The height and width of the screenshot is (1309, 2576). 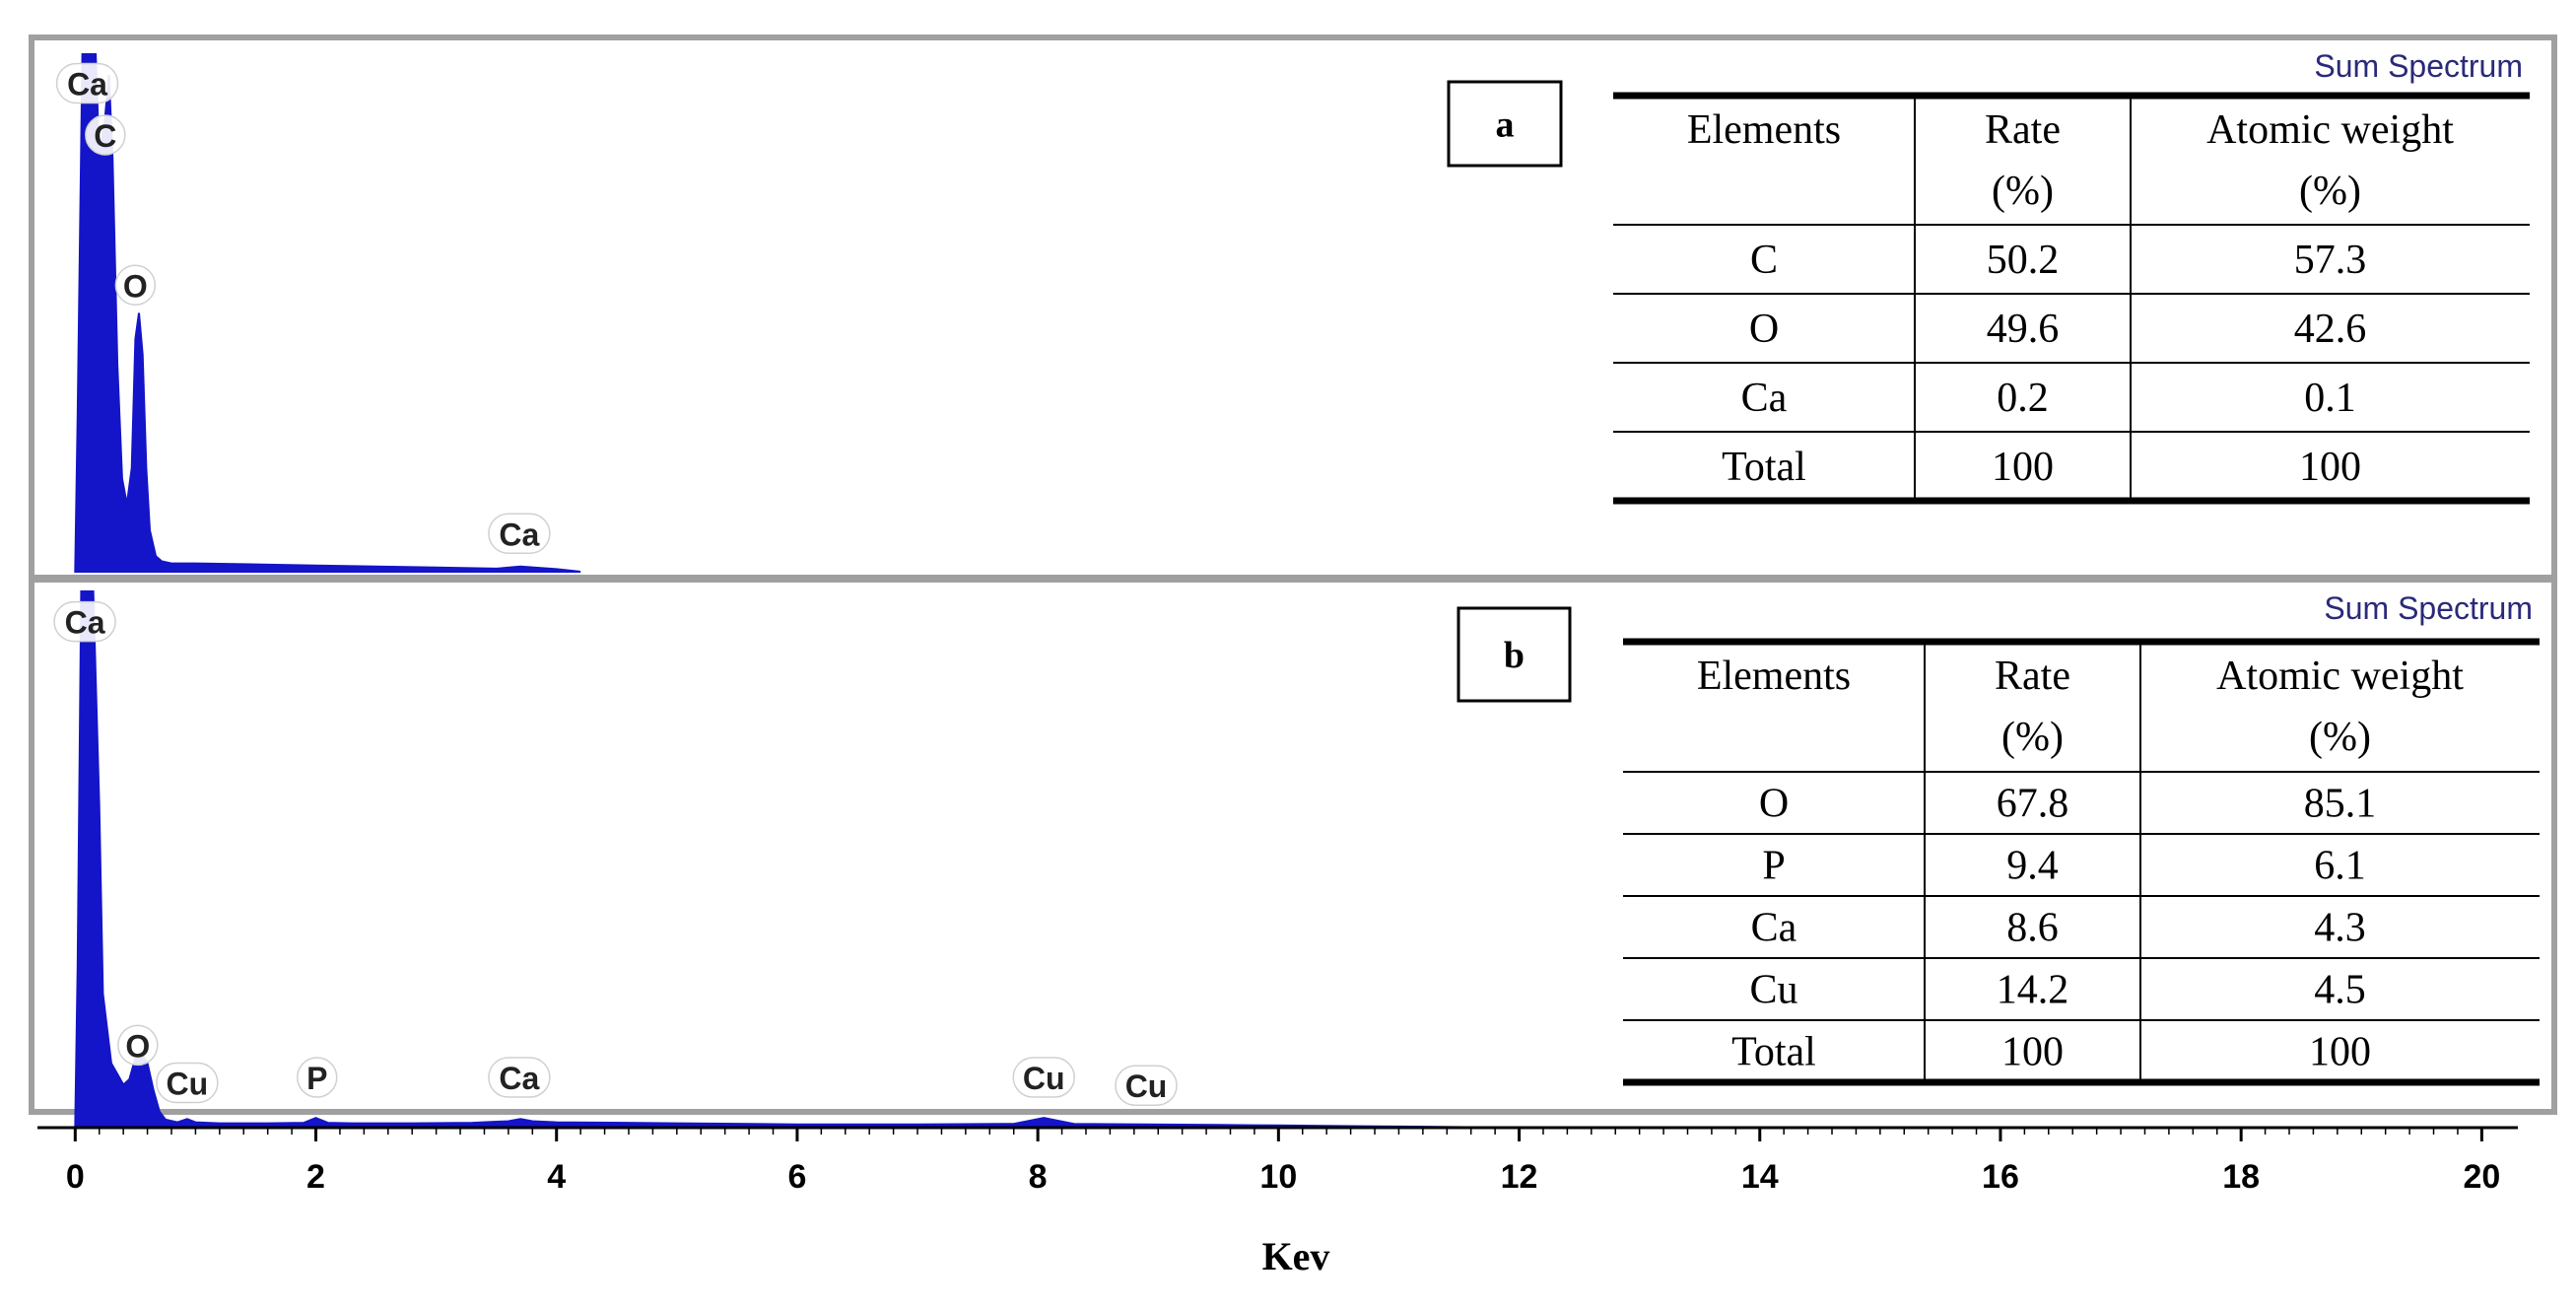 What do you see at coordinates (2340, 929) in the screenshot?
I see `table-cell: 4.3` at bounding box center [2340, 929].